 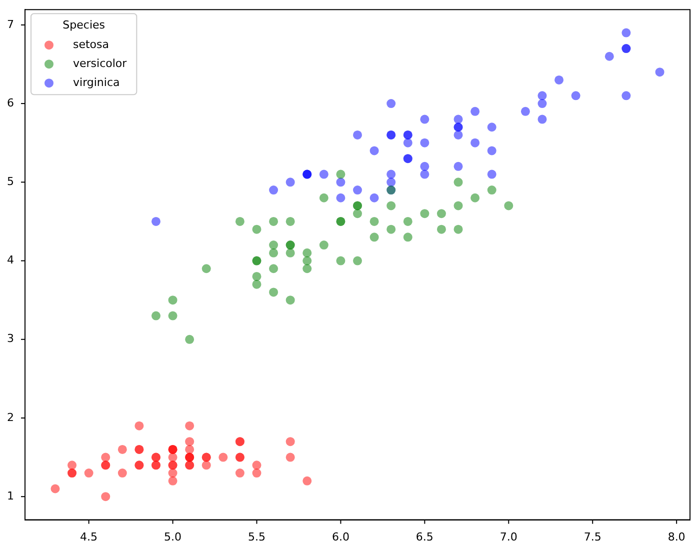 What do you see at coordinates (10, 495) in the screenshot?
I see `y-tick-label: 1` at bounding box center [10, 495].